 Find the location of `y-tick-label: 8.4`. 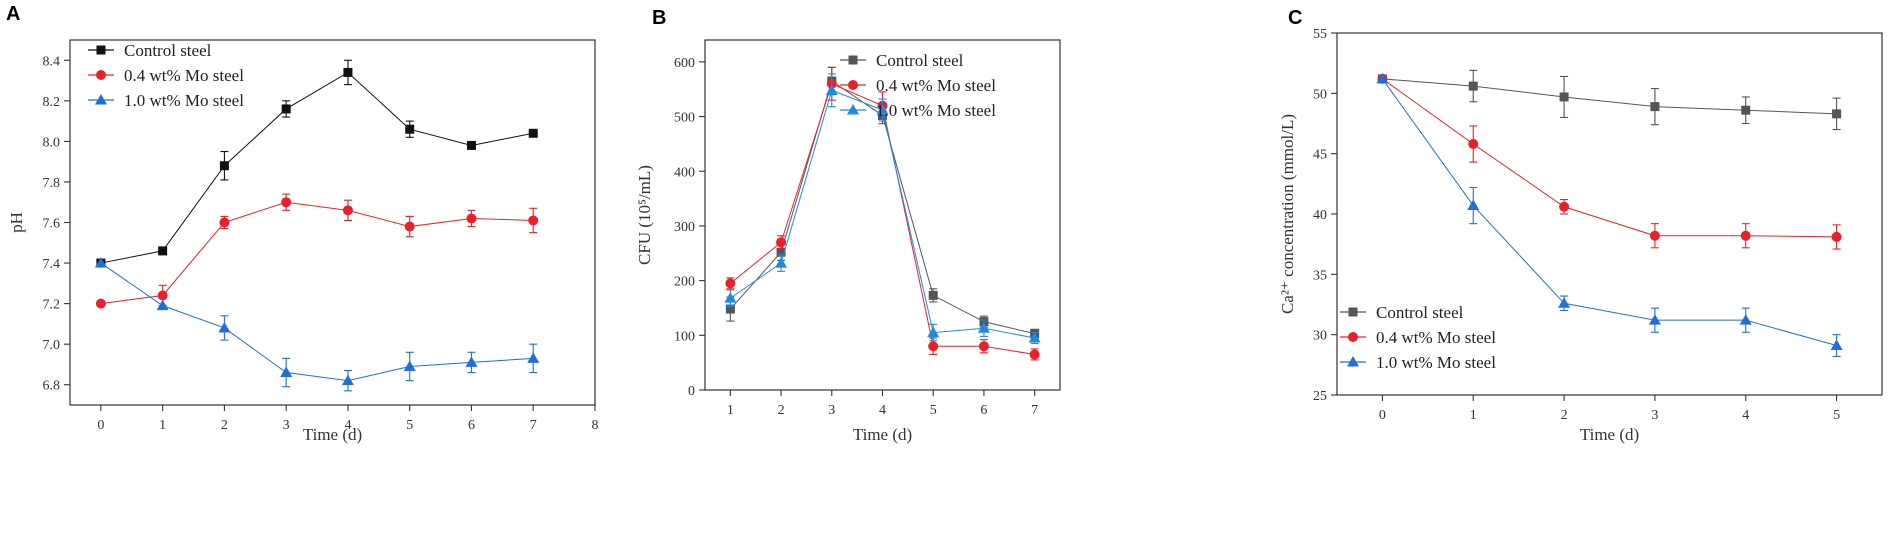

y-tick-label: 8.4 is located at coordinates (52, 61).